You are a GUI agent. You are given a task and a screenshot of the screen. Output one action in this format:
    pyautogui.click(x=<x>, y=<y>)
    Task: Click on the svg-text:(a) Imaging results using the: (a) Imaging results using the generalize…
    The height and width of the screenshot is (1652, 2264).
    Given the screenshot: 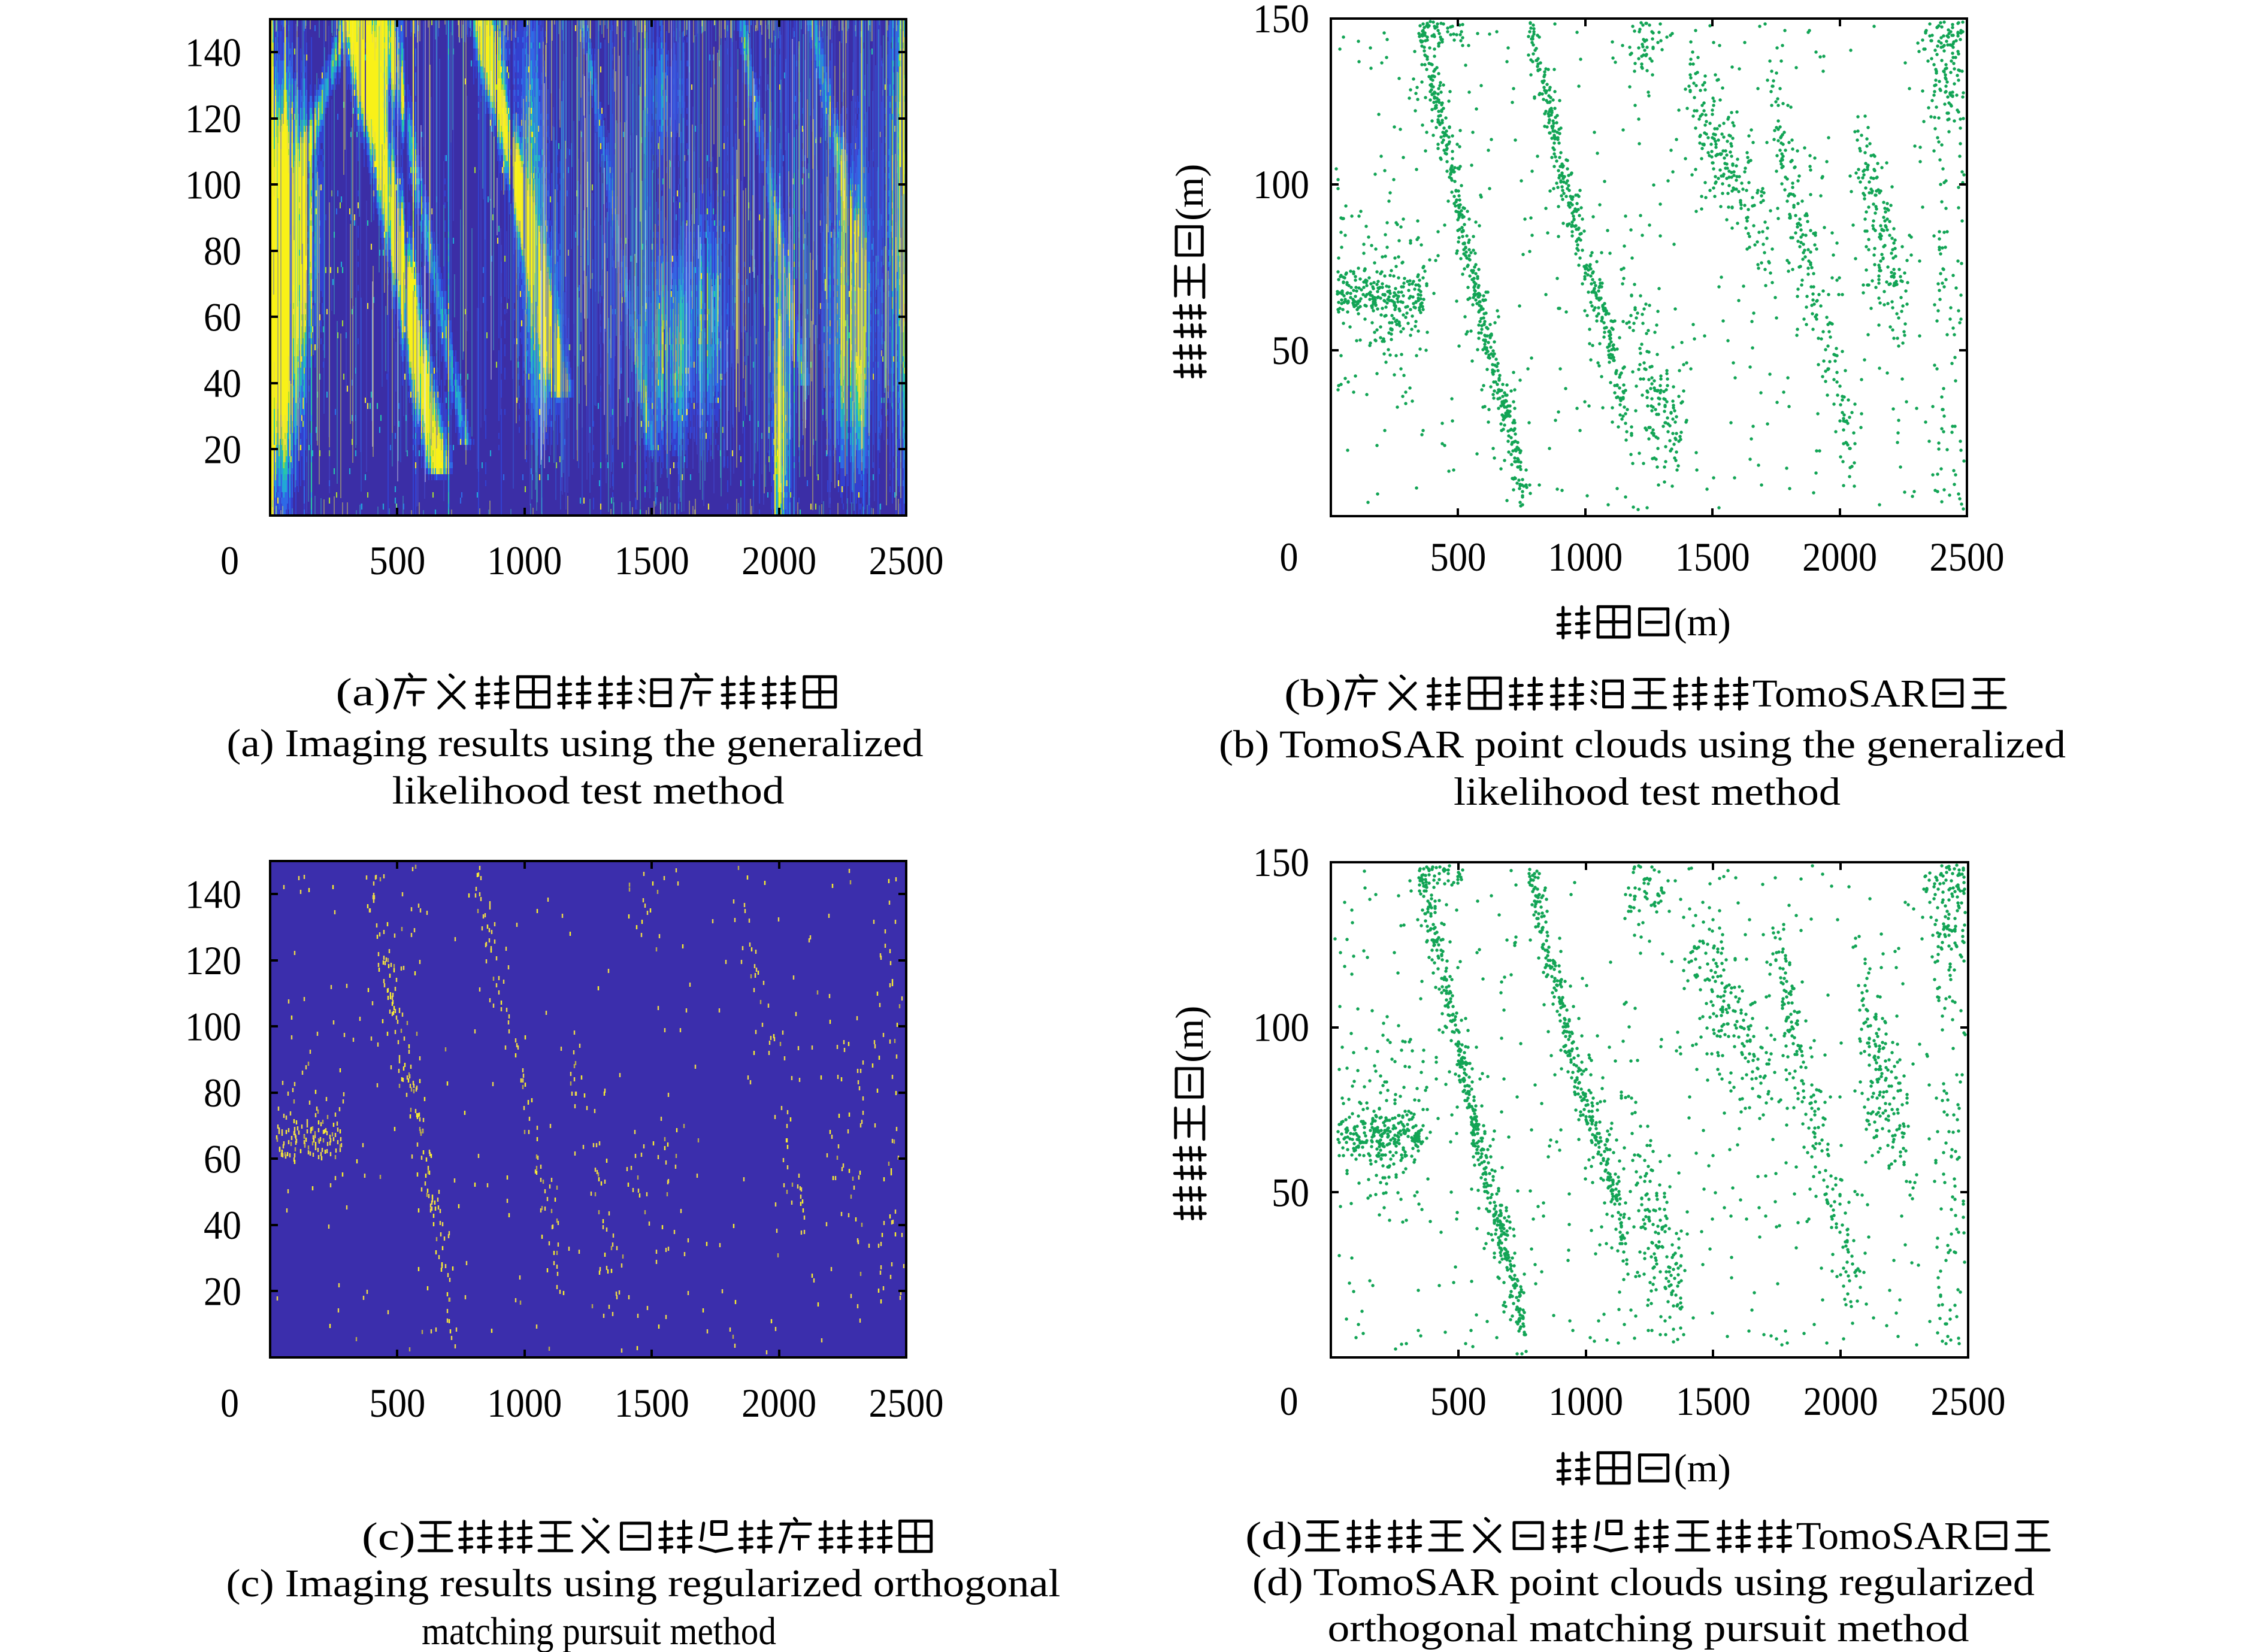 What is the action you would take?
    pyautogui.click(x=575, y=743)
    